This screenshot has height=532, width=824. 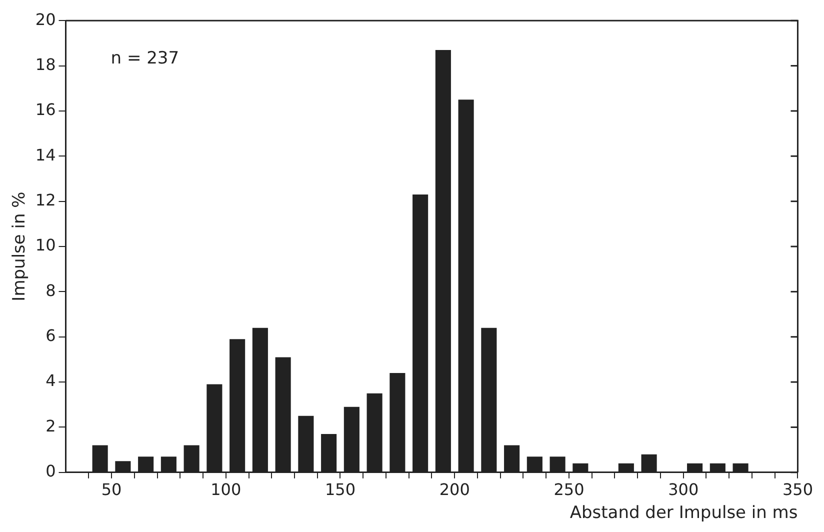 I want to click on annotation: n = 237, so click(x=145, y=58).